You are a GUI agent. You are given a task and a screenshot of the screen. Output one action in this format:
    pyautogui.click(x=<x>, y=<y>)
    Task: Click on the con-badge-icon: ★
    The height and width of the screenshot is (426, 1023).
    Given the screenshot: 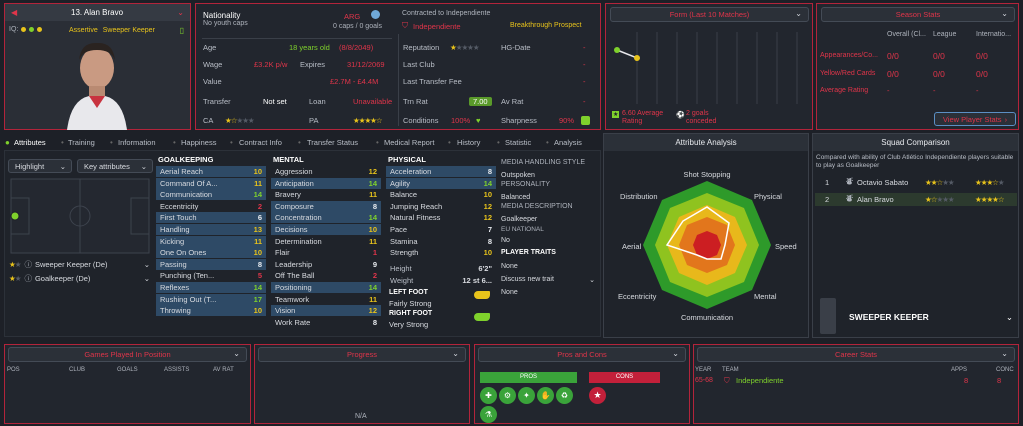 What is the action you would take?
    pyautogui.click(x=597, y=395)
    